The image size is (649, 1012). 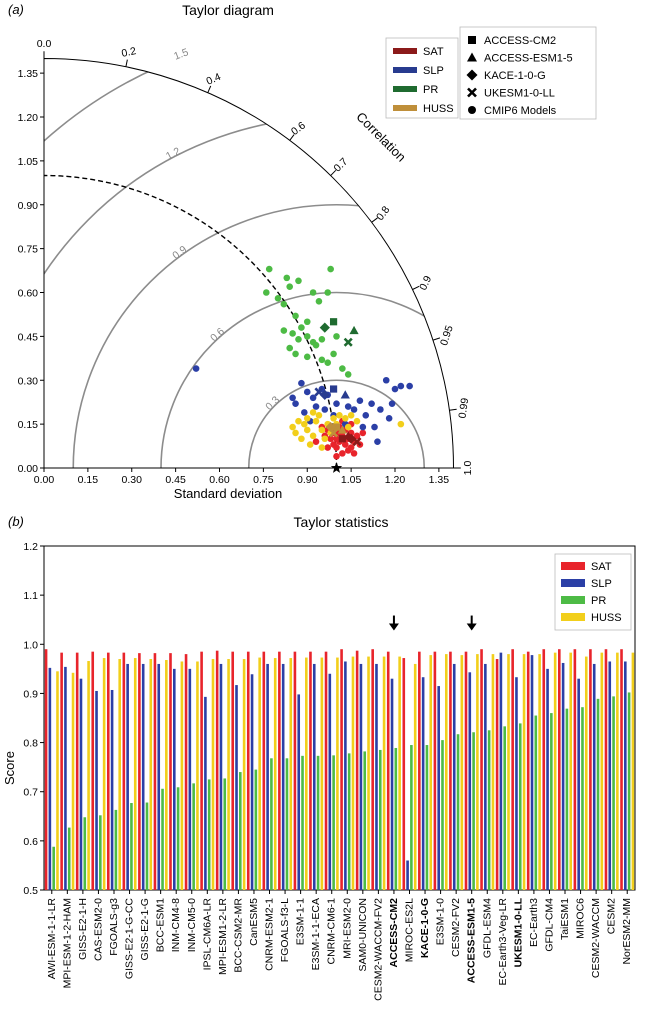 What do you see at coordinates (606, 618) in the screenshot?
I see `bar-legend-label-huss: HUSS` at bounding box center [606, 618].